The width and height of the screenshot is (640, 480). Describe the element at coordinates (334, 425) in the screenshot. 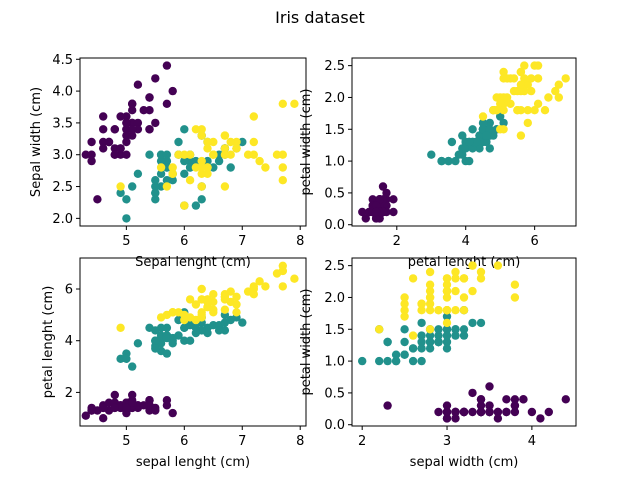

I see `y-tick-label: 0.0` at that location.